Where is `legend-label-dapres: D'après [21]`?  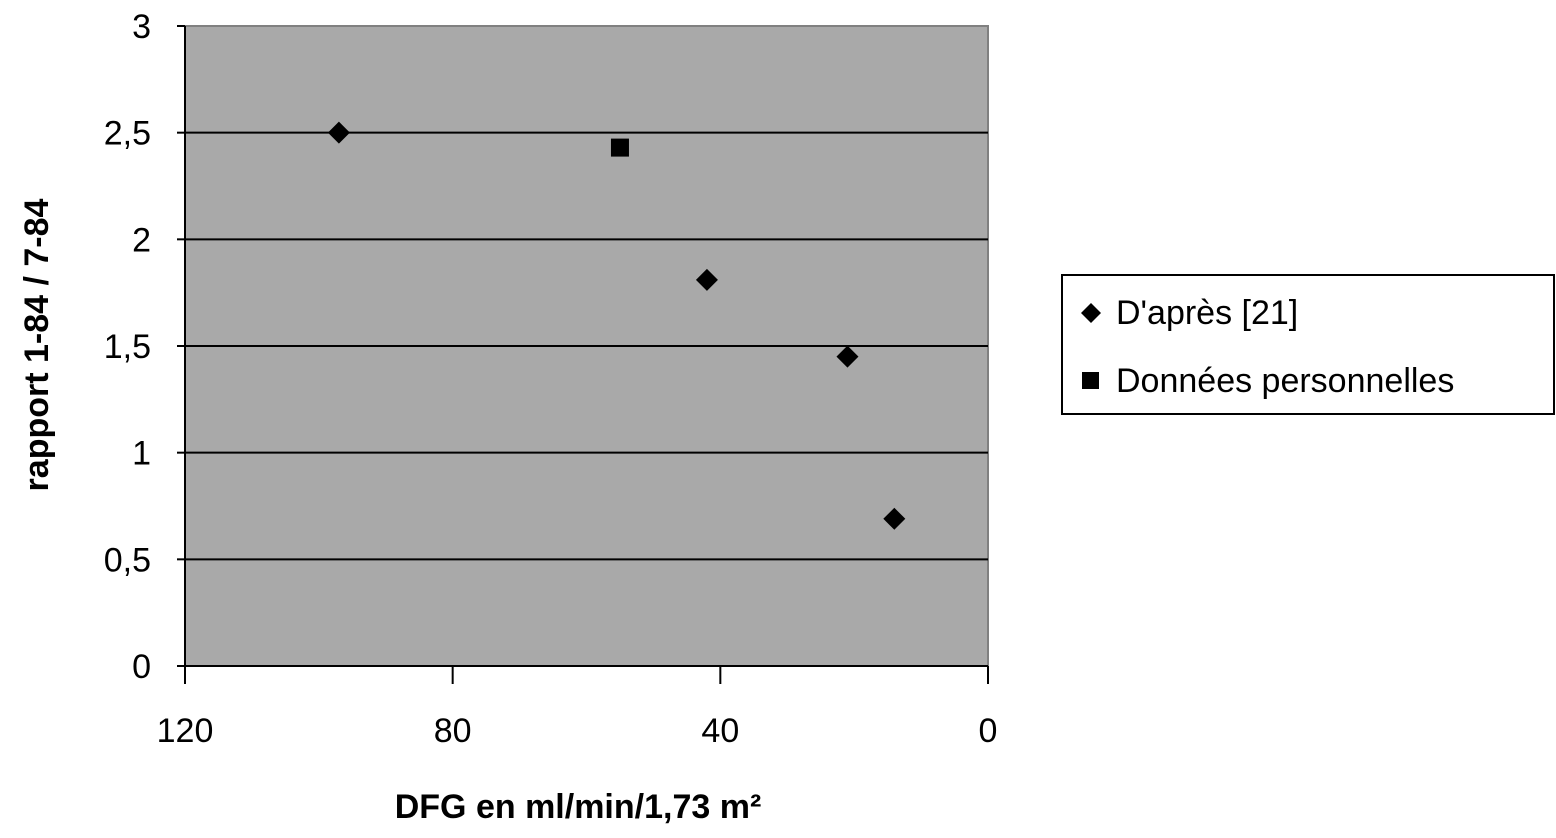
legend-label-dapres: D'après [21] is located at coordinates (1207, 313).